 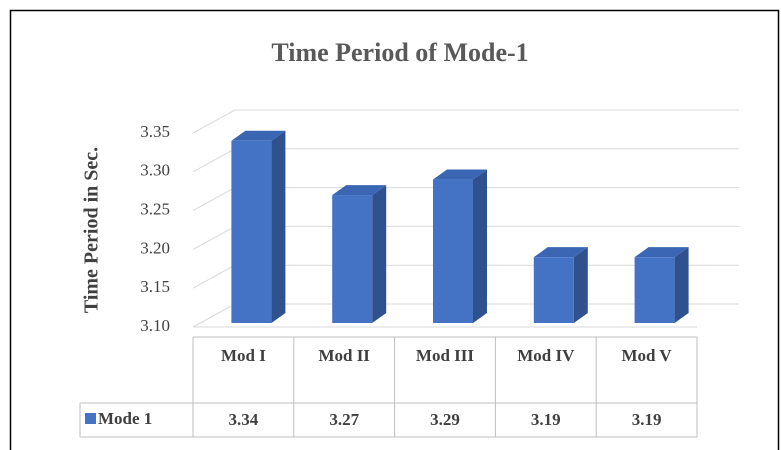 I want to click on x-tick-label-box: Mod I, so click(x=243, y=355).